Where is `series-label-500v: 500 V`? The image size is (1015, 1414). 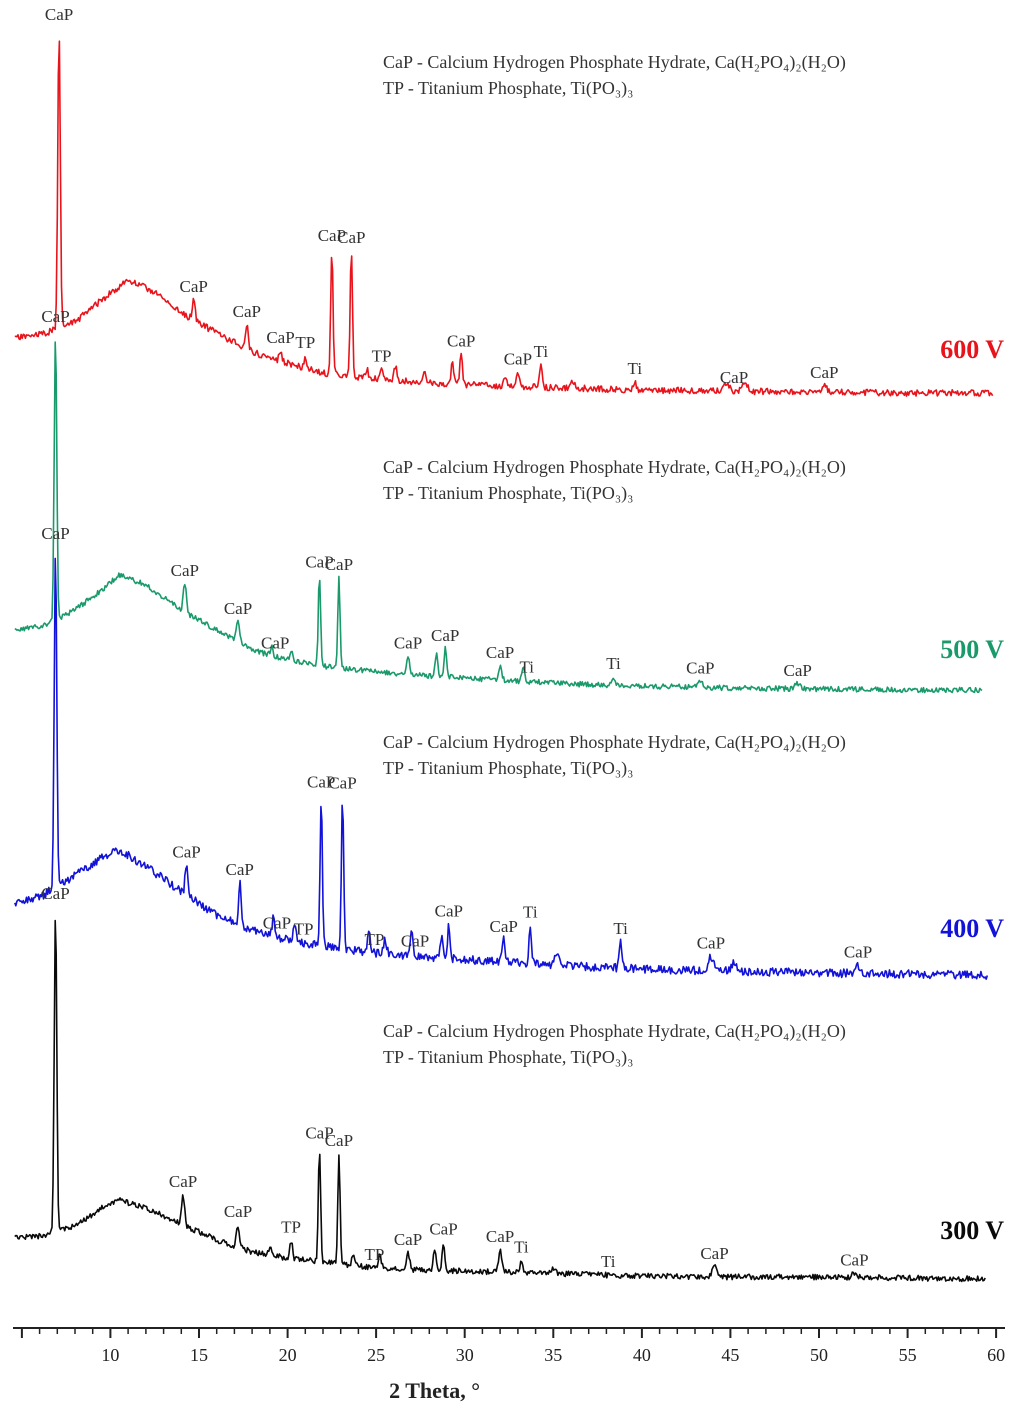
series-label-500v: 500 V is located at coordinates (972, 649).